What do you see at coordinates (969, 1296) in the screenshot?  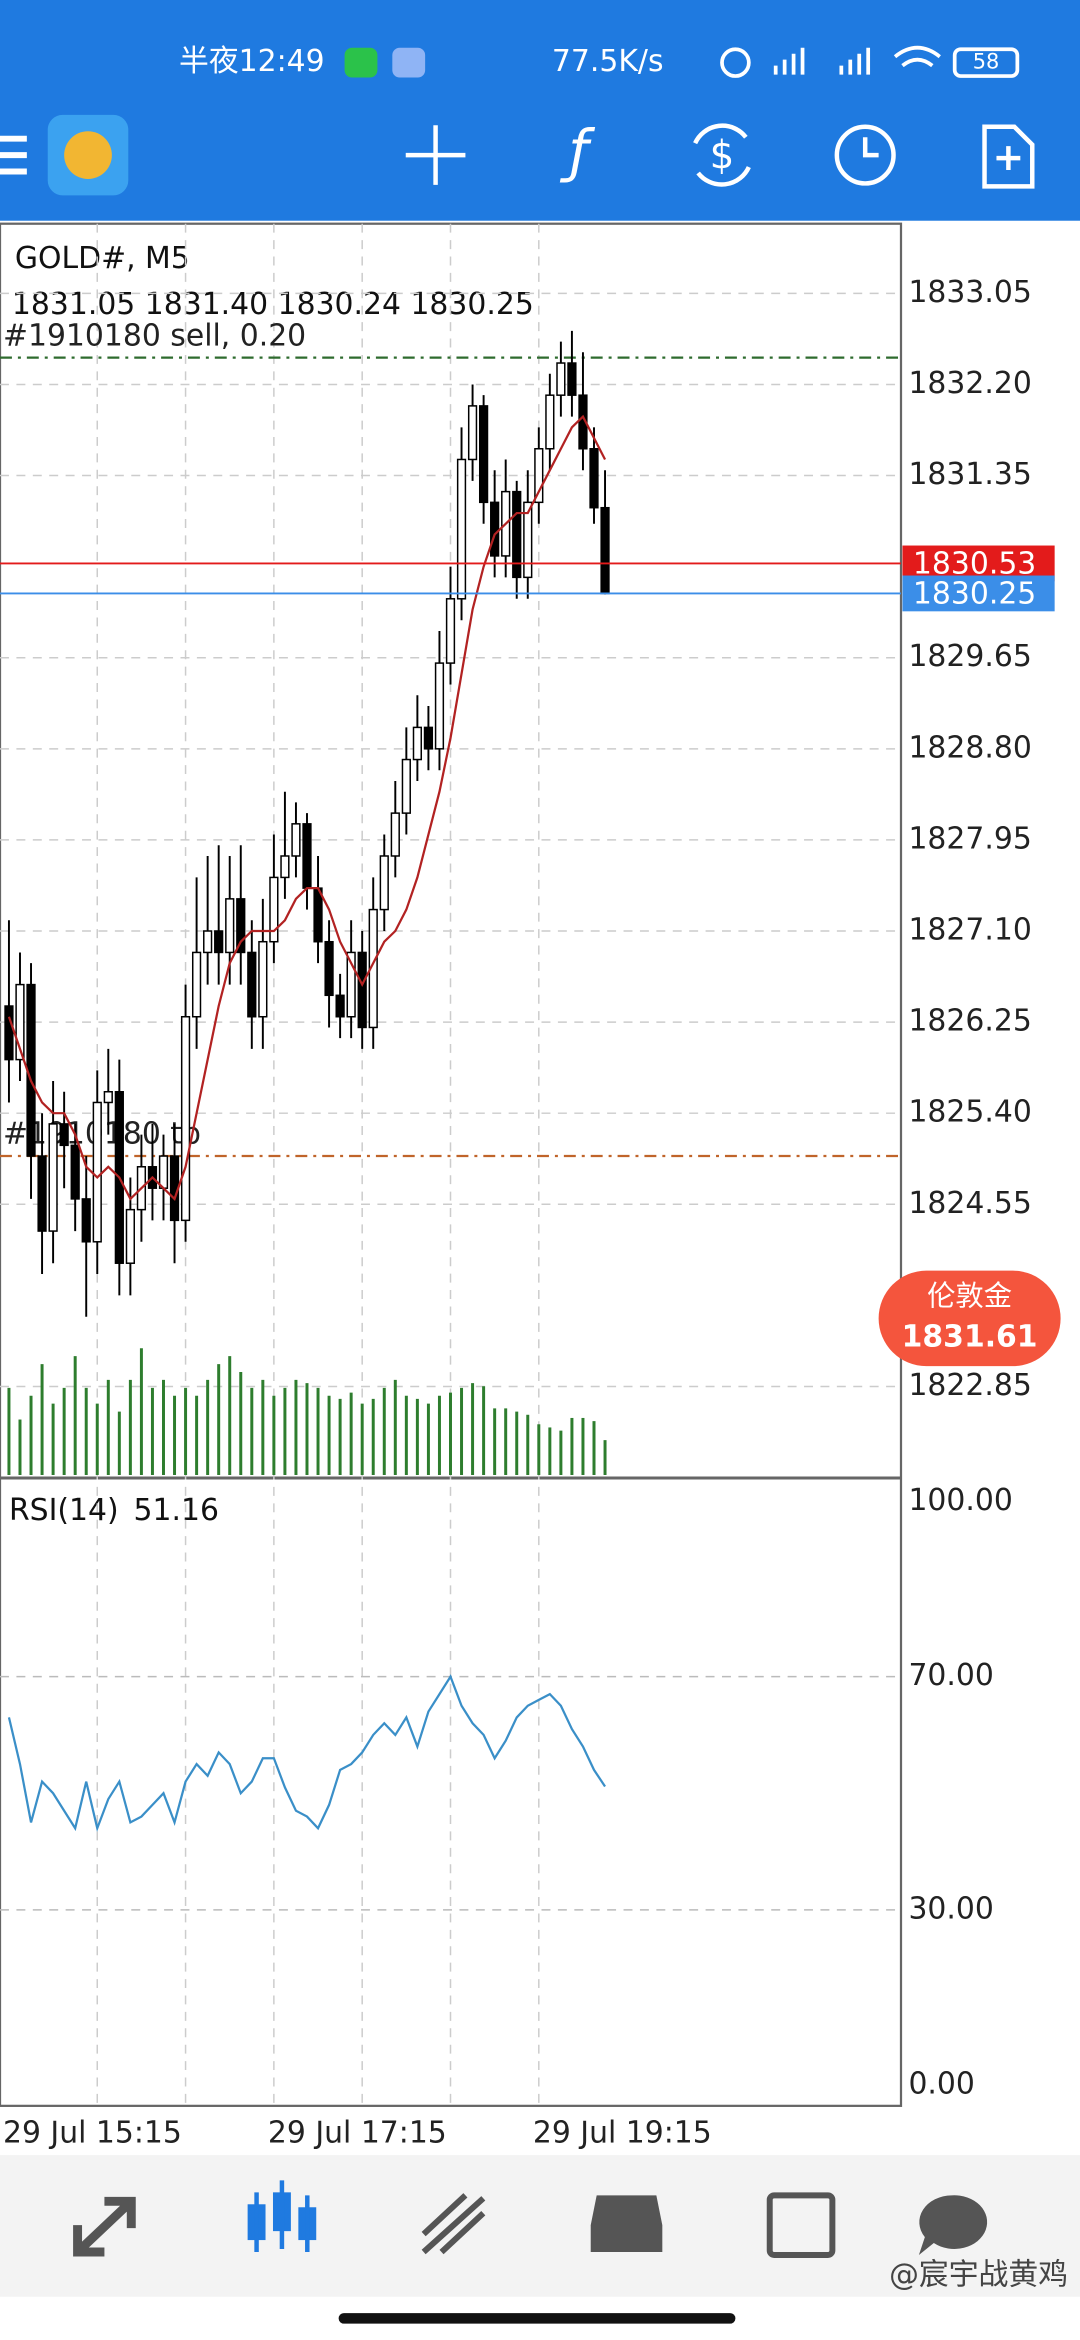 I see `quote-name: 伦敦金` at bounding box center [969, 1296].